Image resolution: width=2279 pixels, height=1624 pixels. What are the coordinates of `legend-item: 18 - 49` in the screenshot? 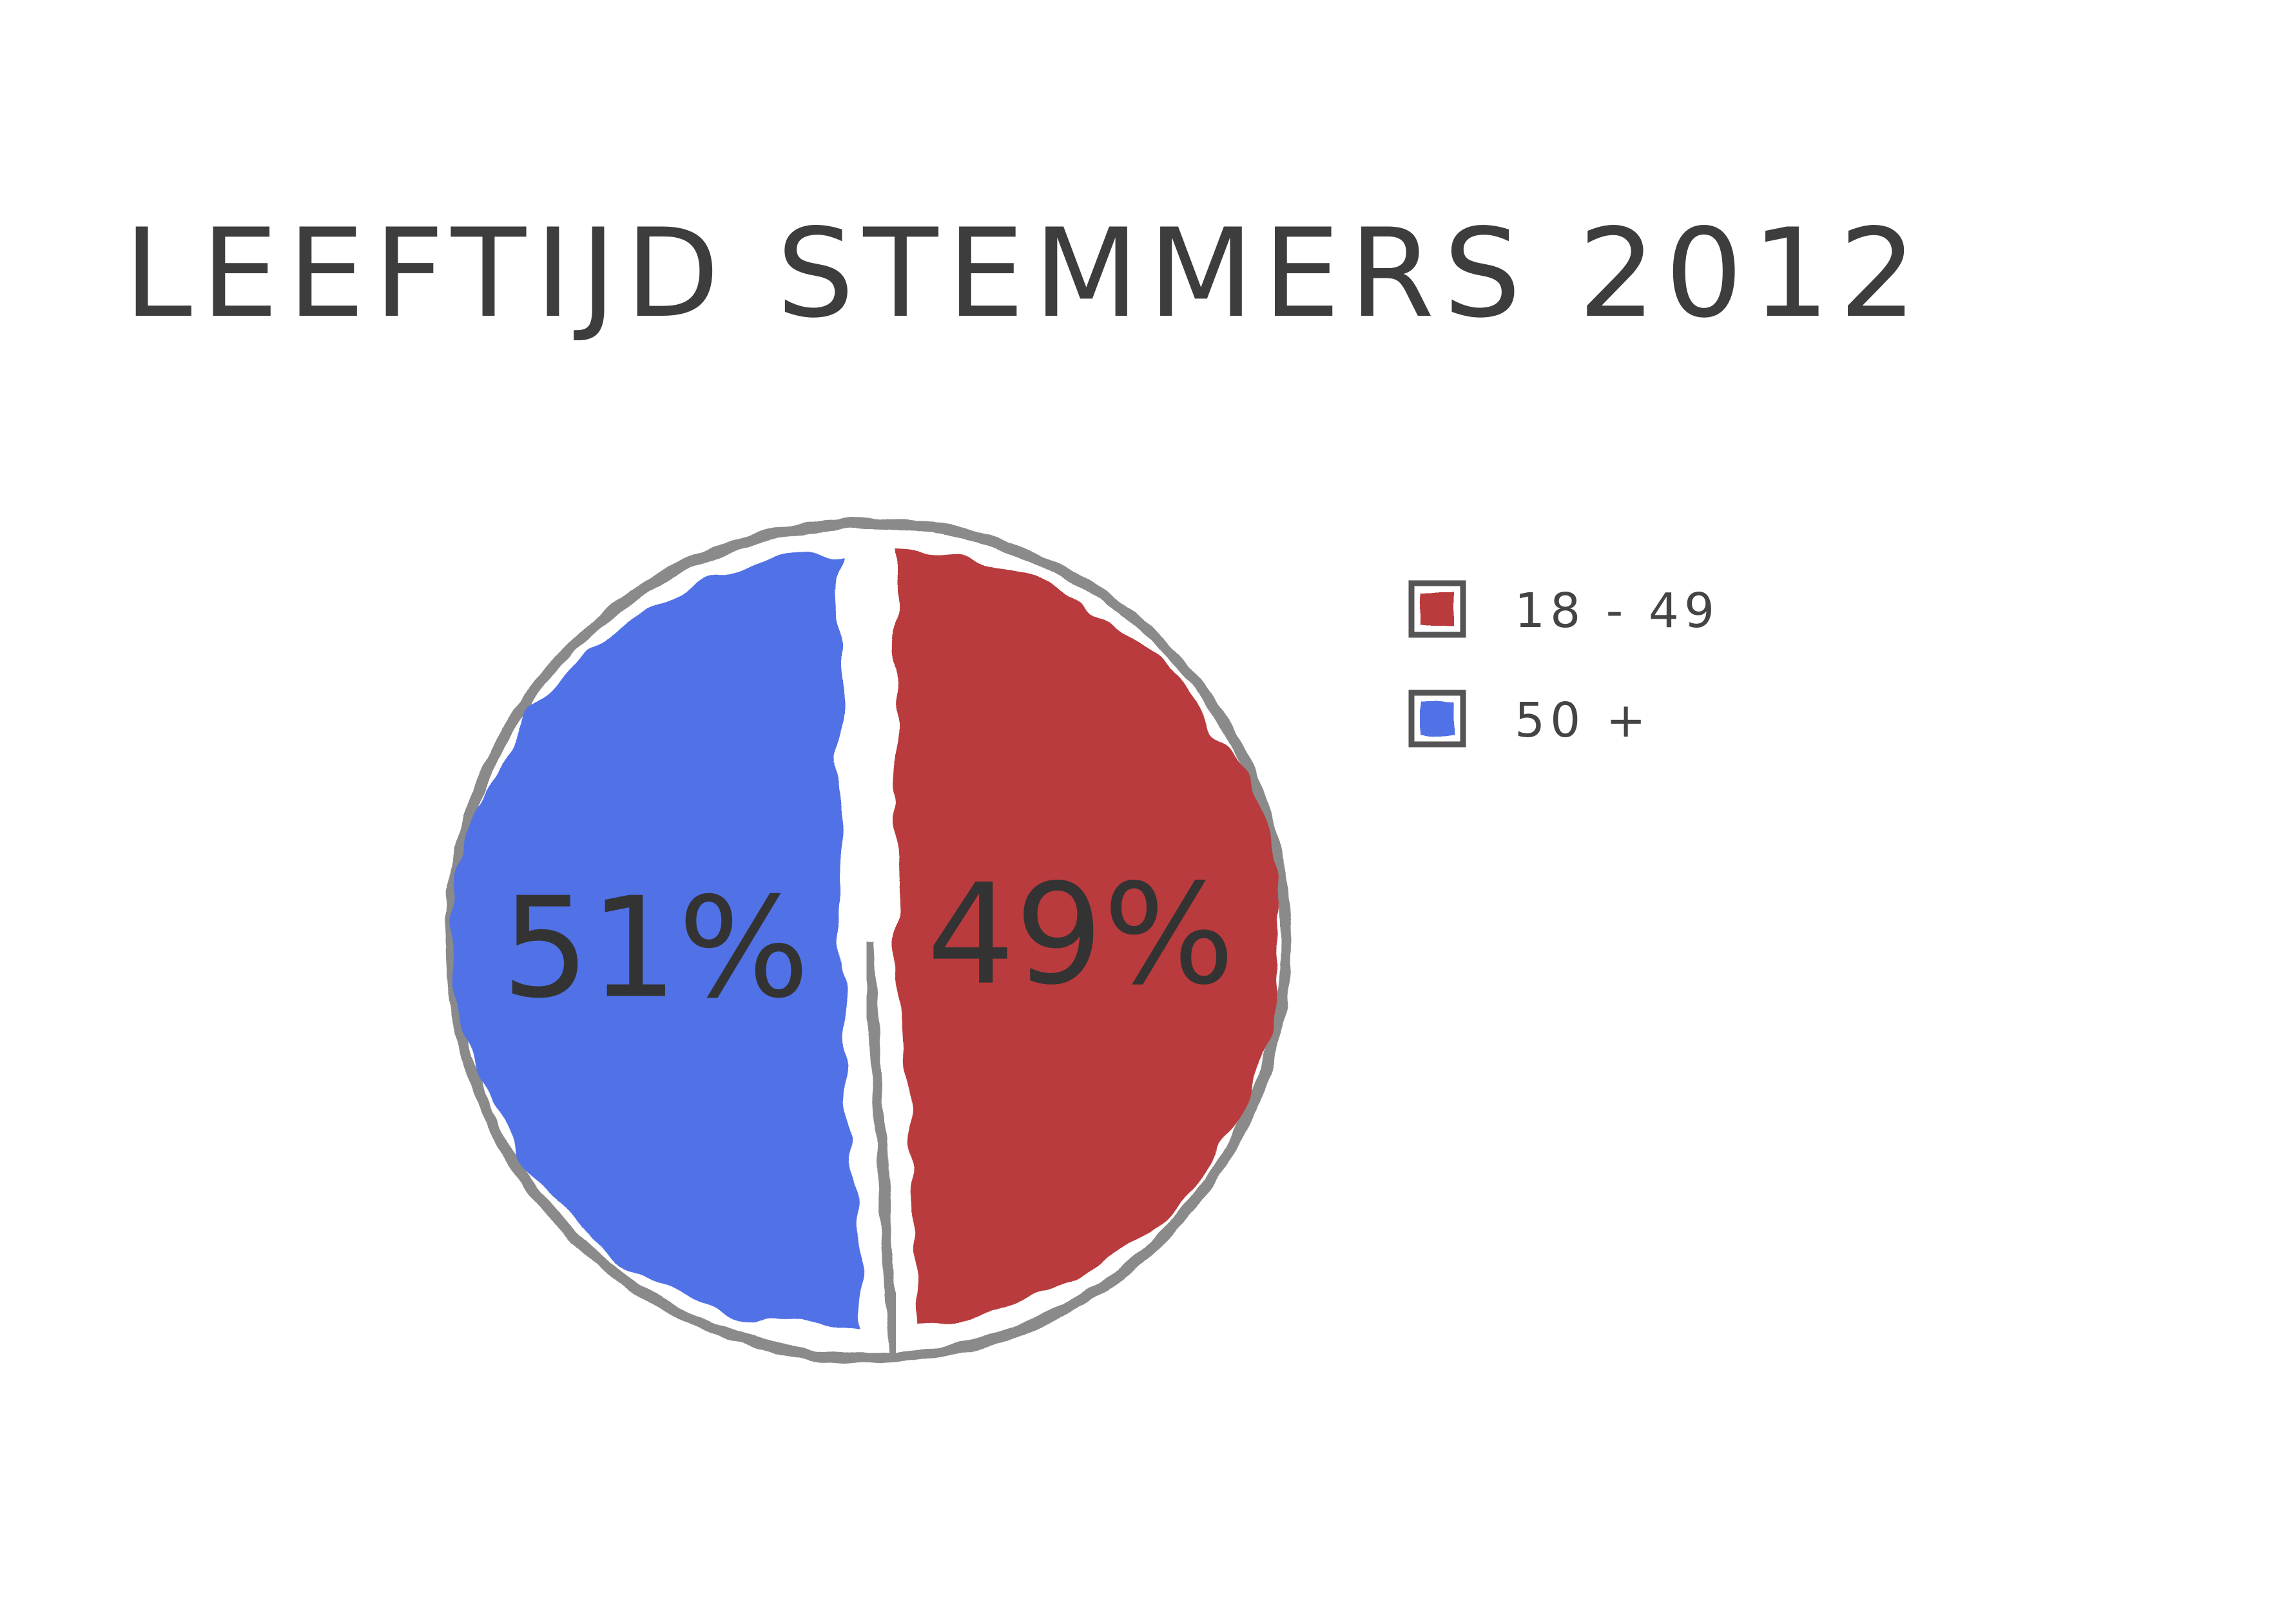 It's located at (1564, 609).